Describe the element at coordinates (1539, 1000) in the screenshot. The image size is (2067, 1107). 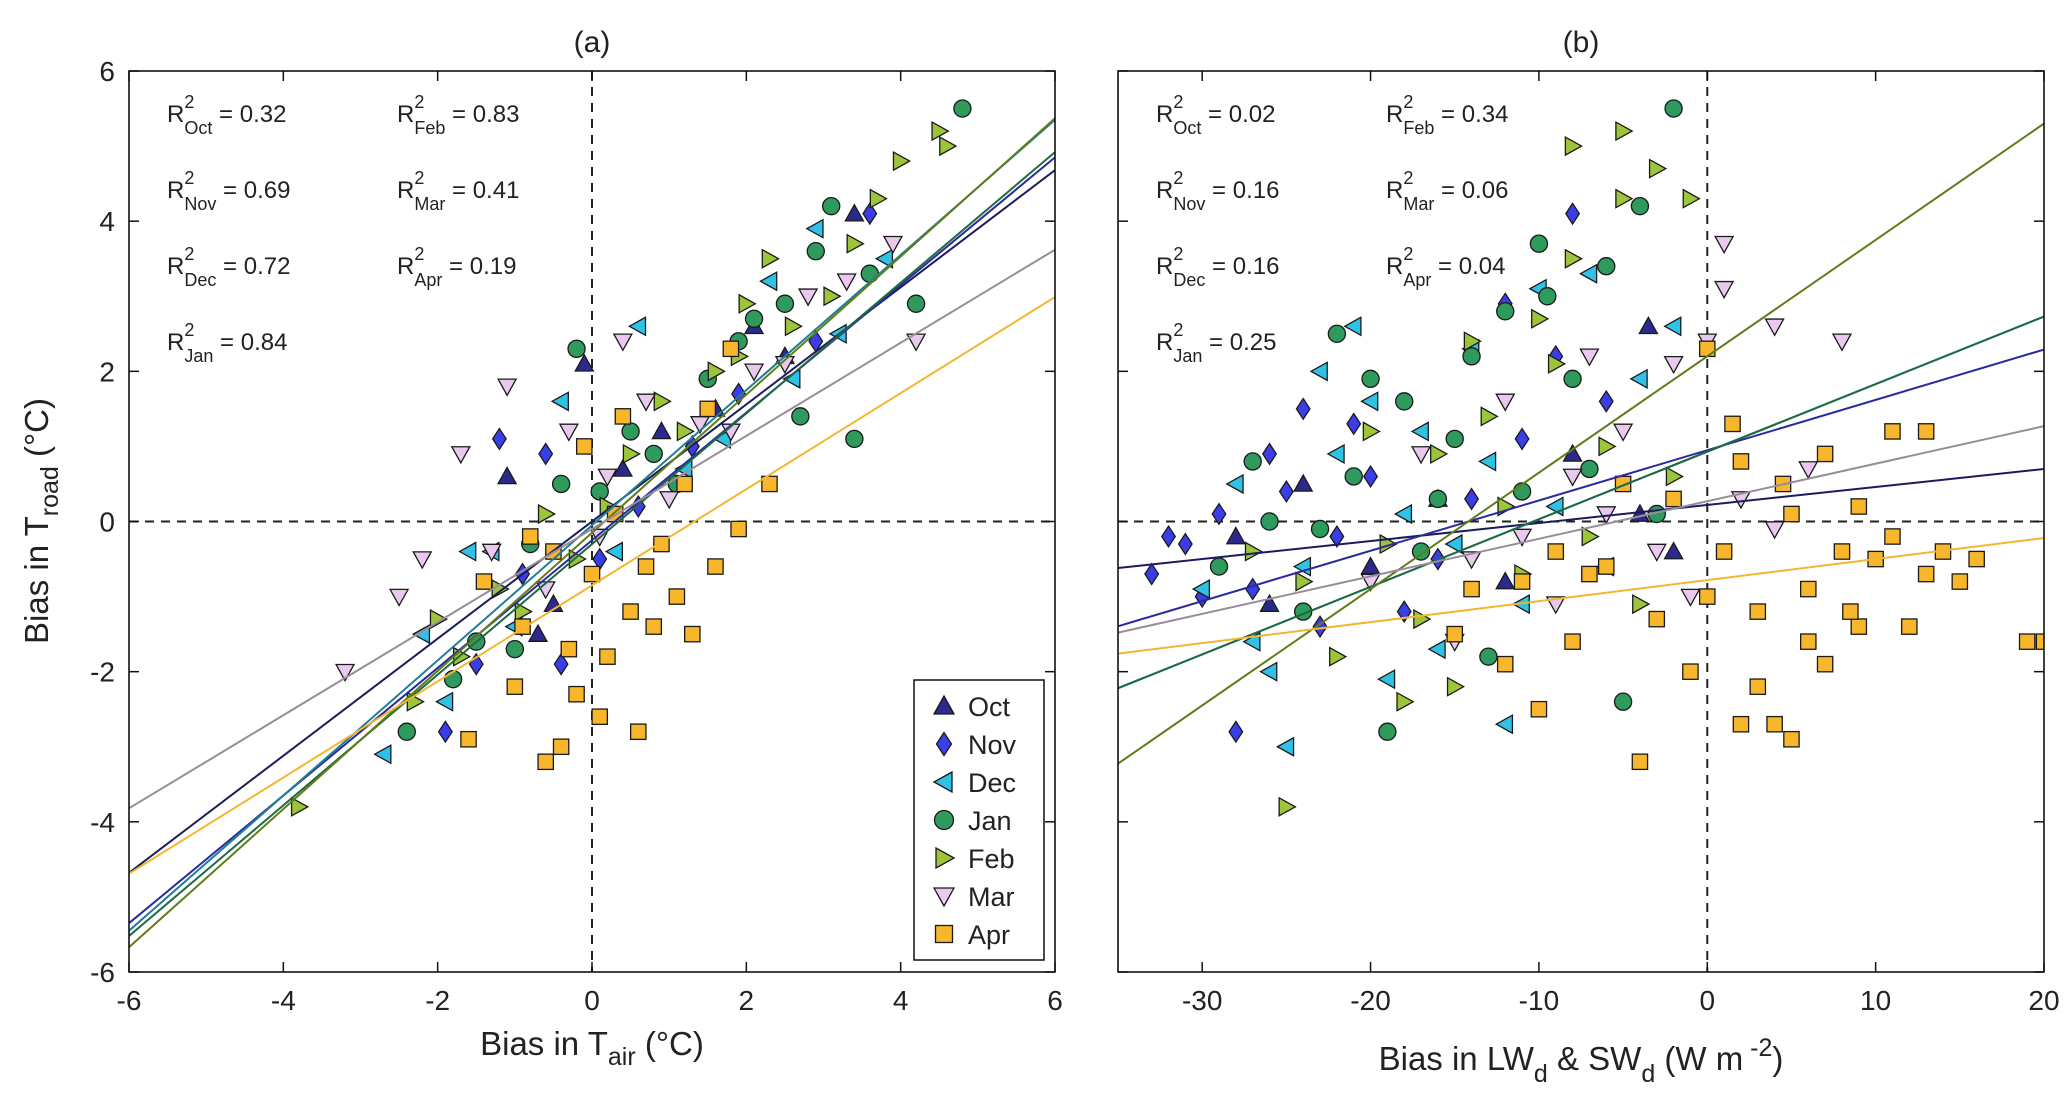
I see `x-tick-label: -10` at that location.